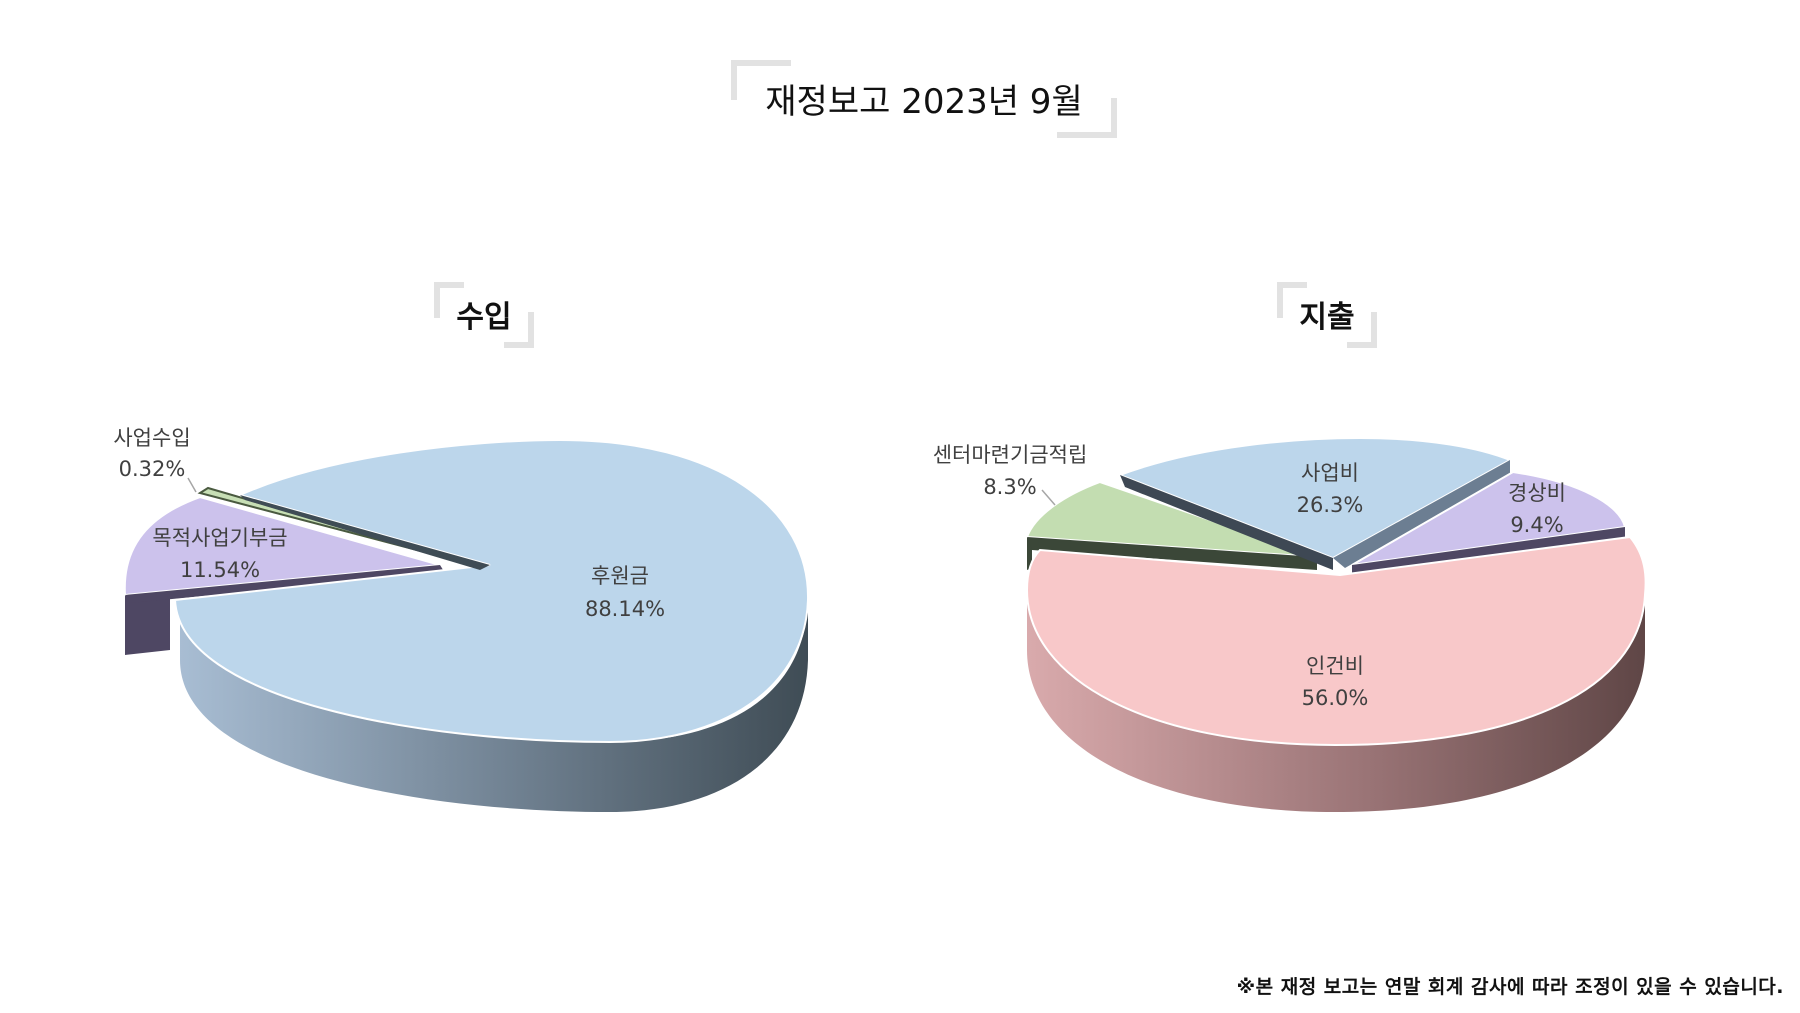 This screenshot has height=1013, width=1800. Describe the element at coordinates (1335, 666) in the screenshot. I see `expense-label-personnel-name: 인건비` at that location.